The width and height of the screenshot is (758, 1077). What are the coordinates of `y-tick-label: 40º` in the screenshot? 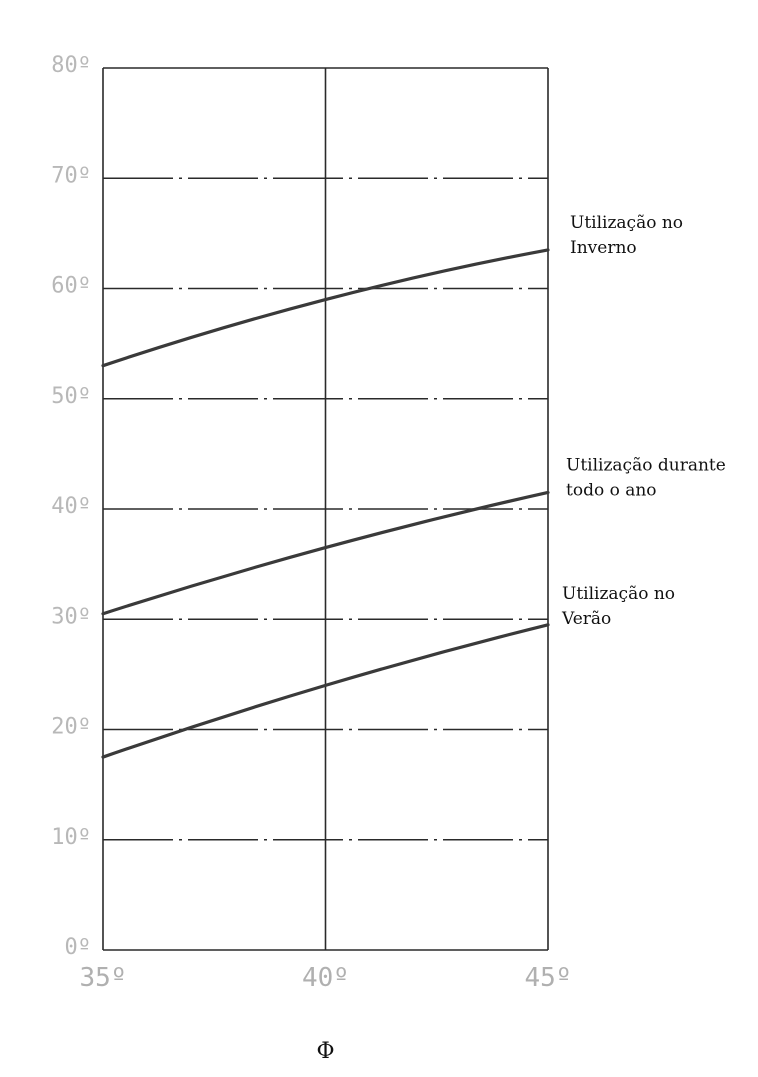 It's located at (71, 506).